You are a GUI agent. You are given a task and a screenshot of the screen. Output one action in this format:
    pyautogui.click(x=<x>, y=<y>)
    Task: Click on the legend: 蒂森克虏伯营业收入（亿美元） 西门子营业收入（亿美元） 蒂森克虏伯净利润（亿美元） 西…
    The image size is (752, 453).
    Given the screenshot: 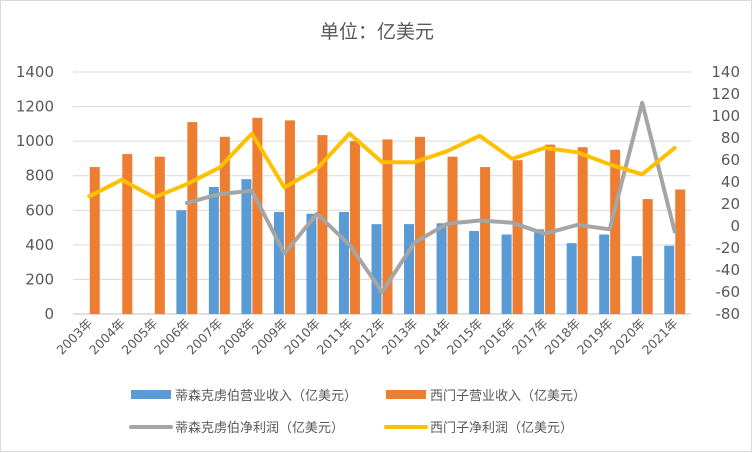 What is the action you would take?
    pyautogui.click(x=357, y=412)
    